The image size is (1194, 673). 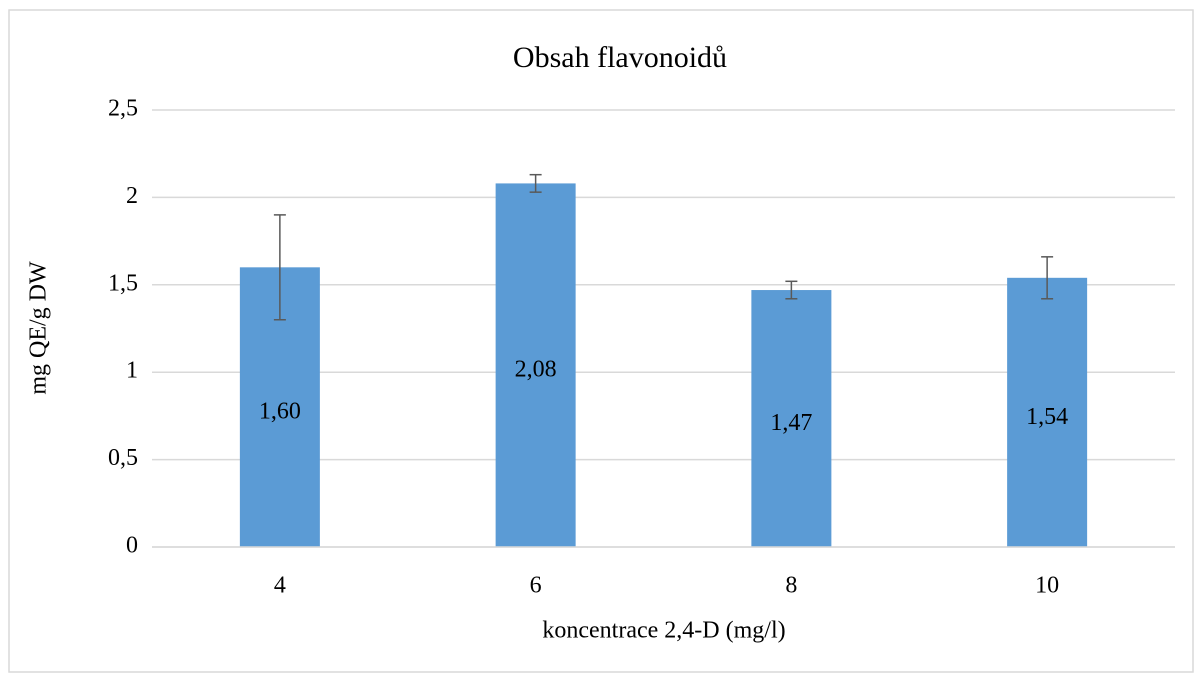 I want to click on y-tick-label: 0,5, so click(x=123, y=458).